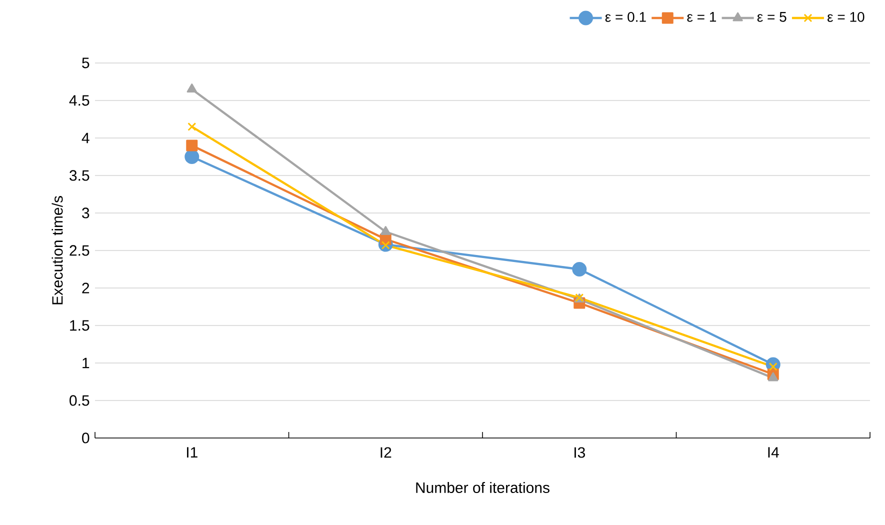 The height and width of the screenshot is (525, 885). Describe the element at coordinates (846, 17) in the screenshot. I see `legend-label: ε = 10` at that location.